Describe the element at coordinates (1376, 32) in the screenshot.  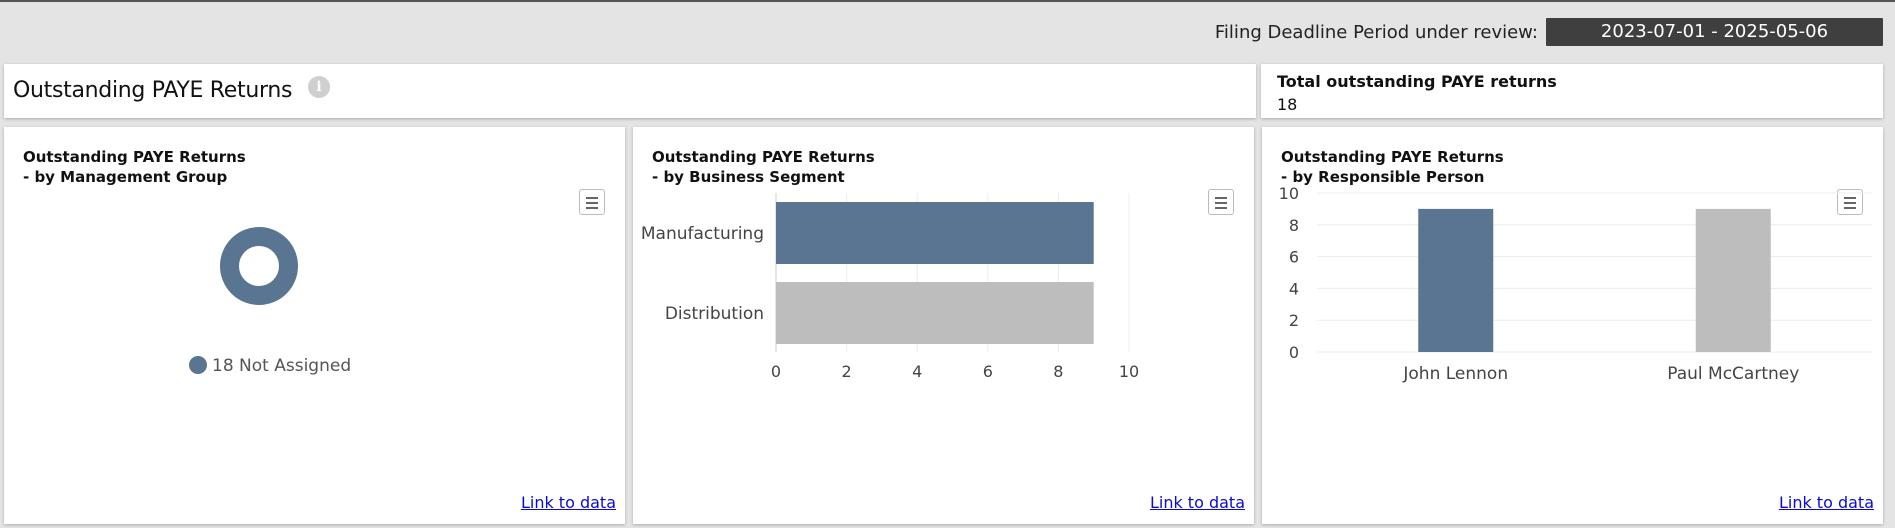
I see `period-label: Filing Deadline Period under review:` at that location.